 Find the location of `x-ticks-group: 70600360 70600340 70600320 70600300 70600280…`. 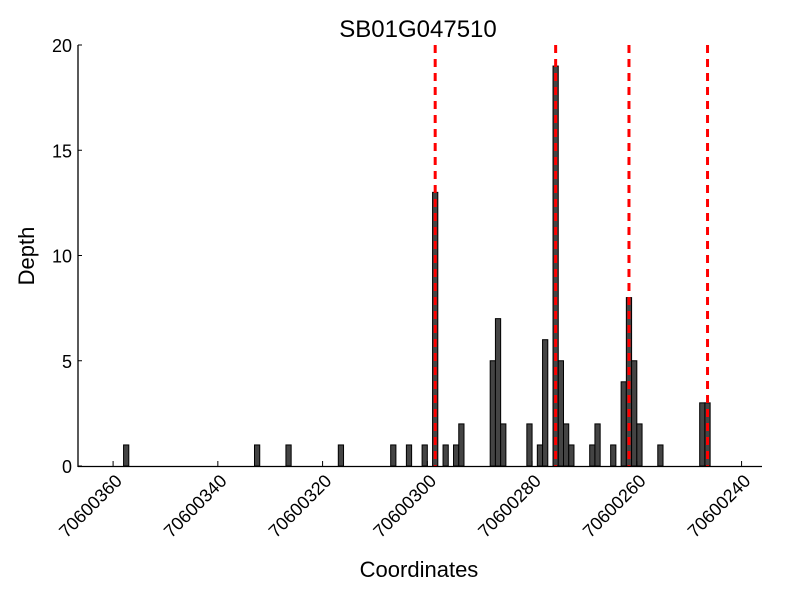

x-ticks-group: 70600360 70600340 70600320 70600300 70600280… is located at coordinates (404, 501).